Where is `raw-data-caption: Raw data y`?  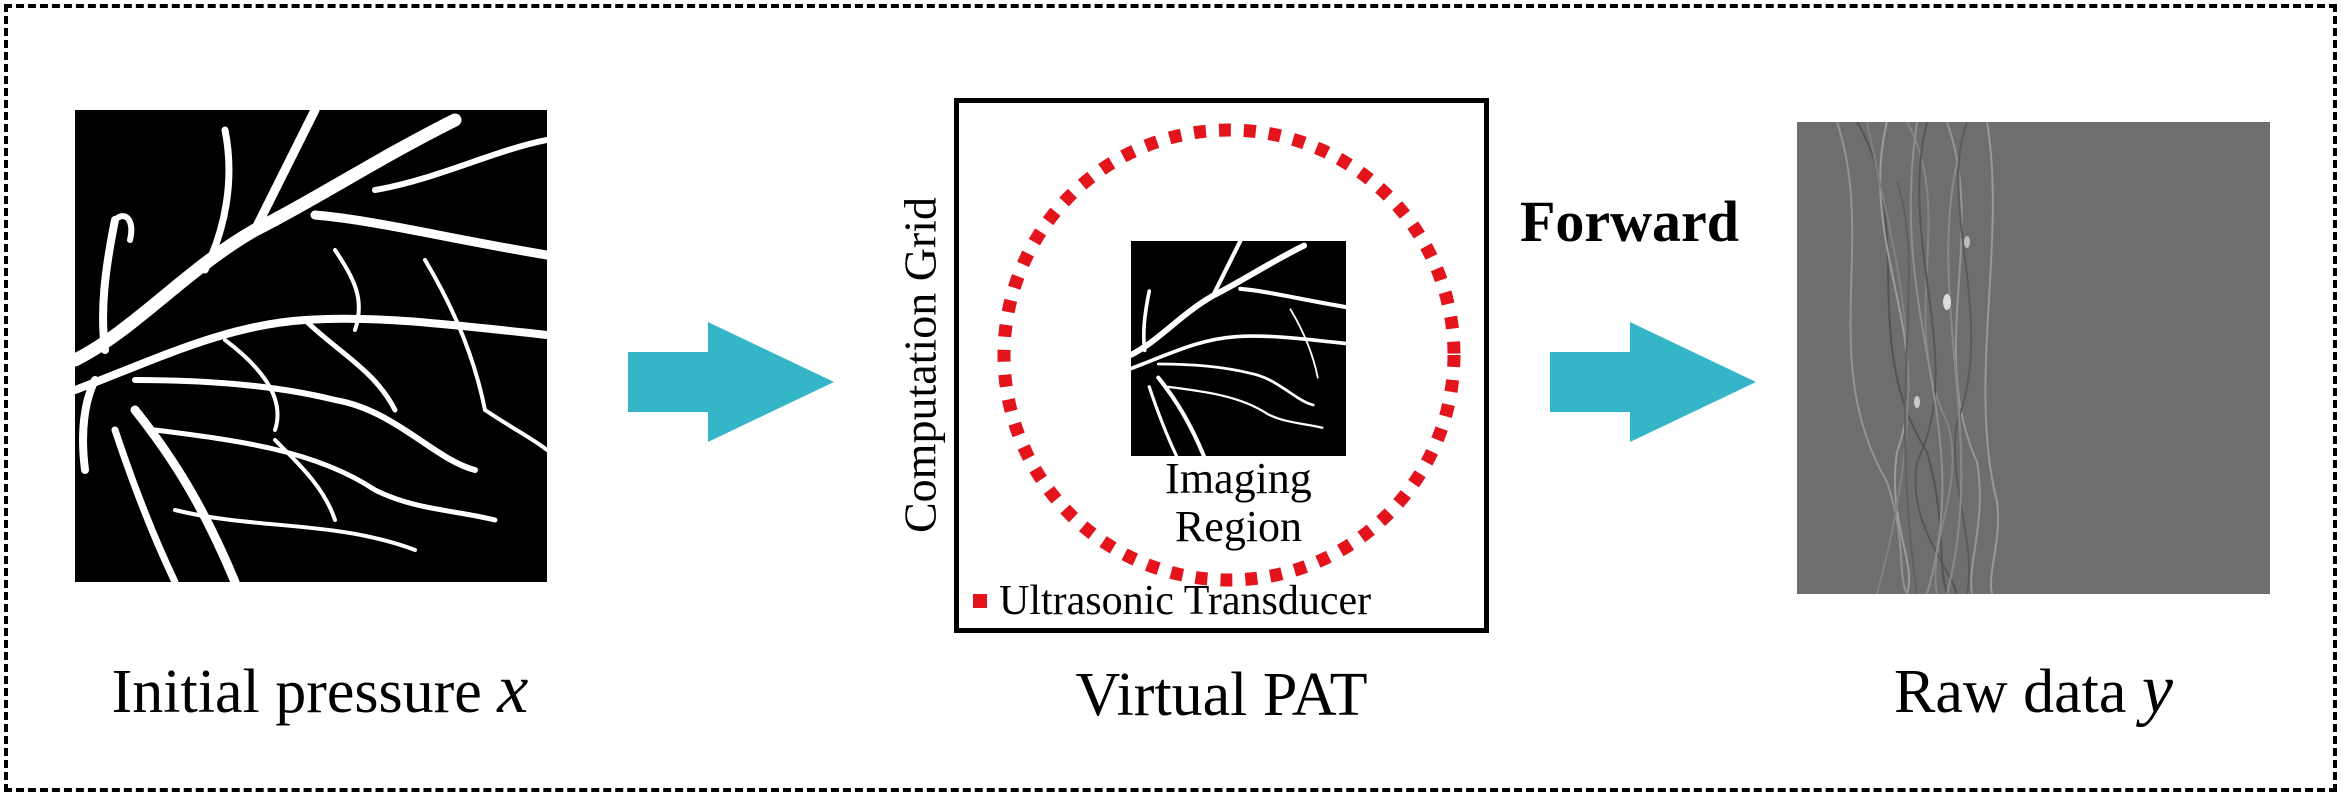 raw-data-caption: Raw data y is located at coordinates (2033, 690).